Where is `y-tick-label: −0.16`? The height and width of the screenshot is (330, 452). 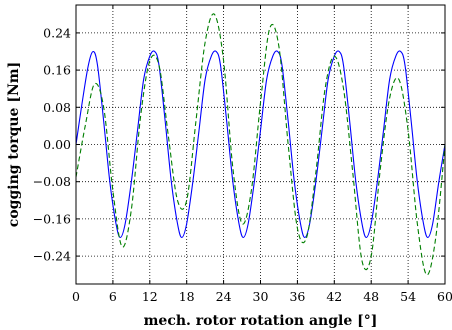
y-tick-label: −0.16 is located at coordinates (52, 218).